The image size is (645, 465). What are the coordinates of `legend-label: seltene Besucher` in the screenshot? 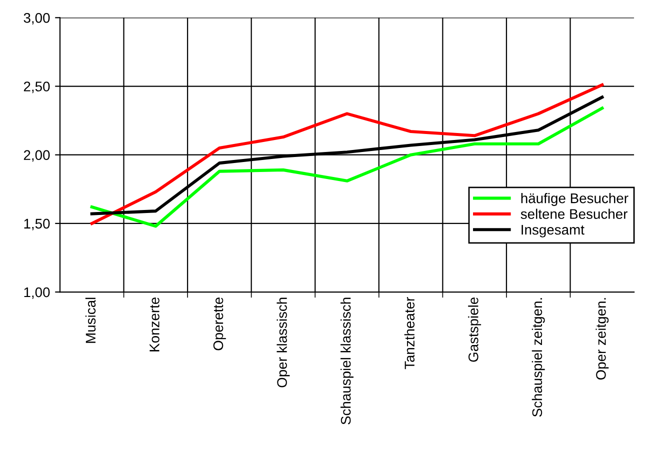 It's located at (574, 213).